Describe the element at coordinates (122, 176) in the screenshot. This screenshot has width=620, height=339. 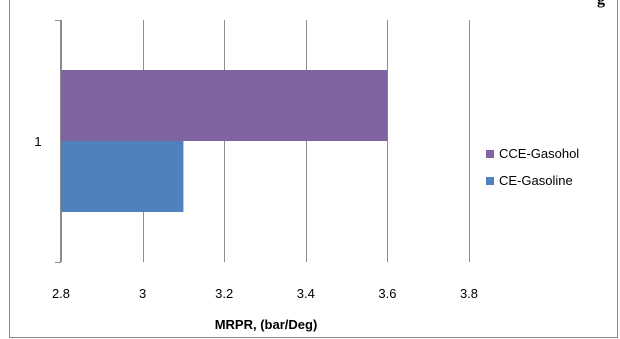
I see `bar-ce-gasoline` at that location.